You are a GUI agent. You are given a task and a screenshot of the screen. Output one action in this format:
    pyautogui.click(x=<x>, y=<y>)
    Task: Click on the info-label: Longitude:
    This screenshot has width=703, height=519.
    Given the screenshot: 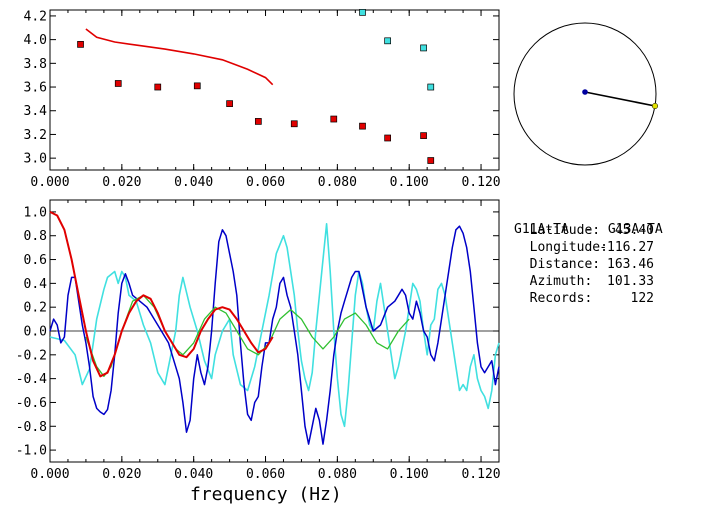 What is the action you would take?
    pyautogui.click(x=568, y=247)
    